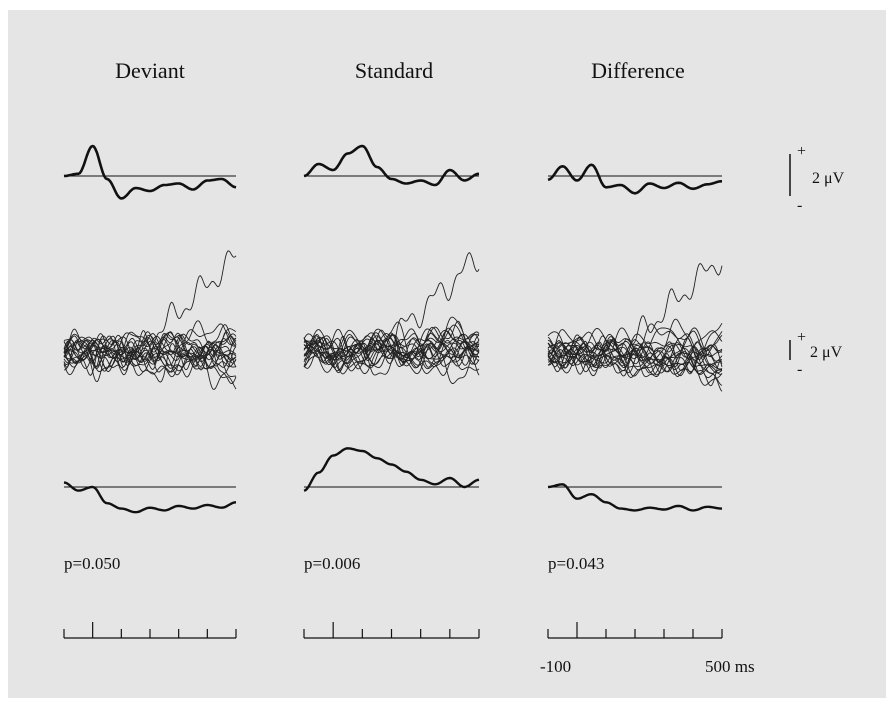 The height and width of the screenshot is (704, 892). I want to click on stat-trace-standard, so click(391, 469).